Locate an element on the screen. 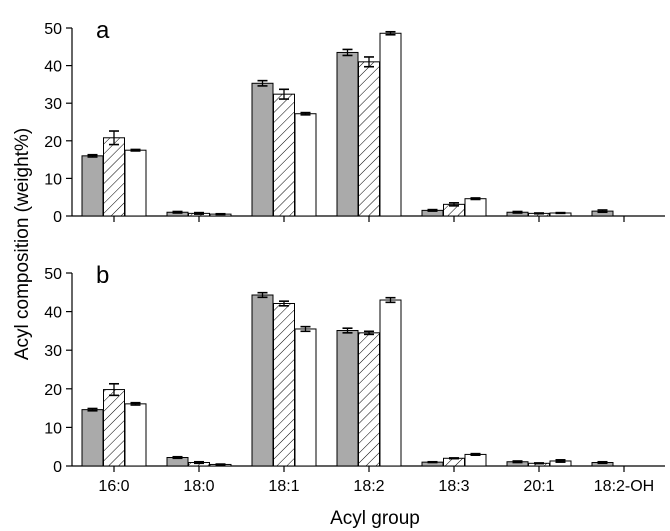 This screenshot has width=670, height=531. y-axis-title: Acyl composition (weight%) is located at coordinates (22, 244).